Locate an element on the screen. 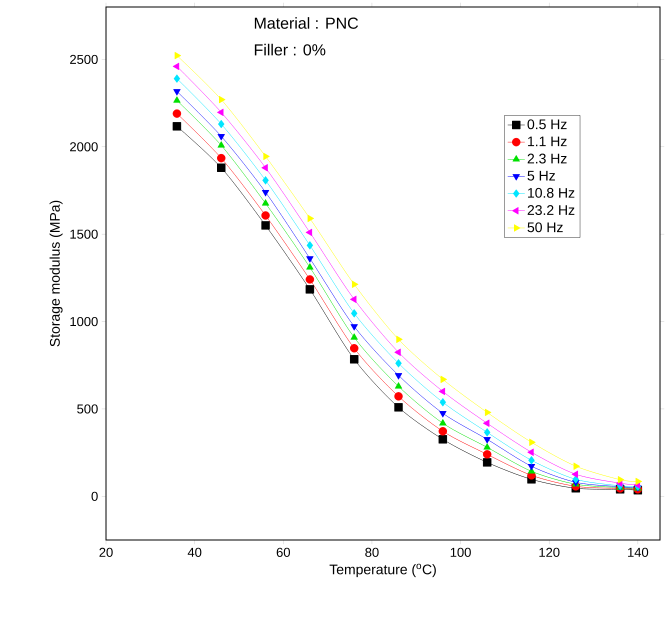 This screenshot has width=672, height=636. y-tick-label: 1000 is located at coordinates (84, 321).